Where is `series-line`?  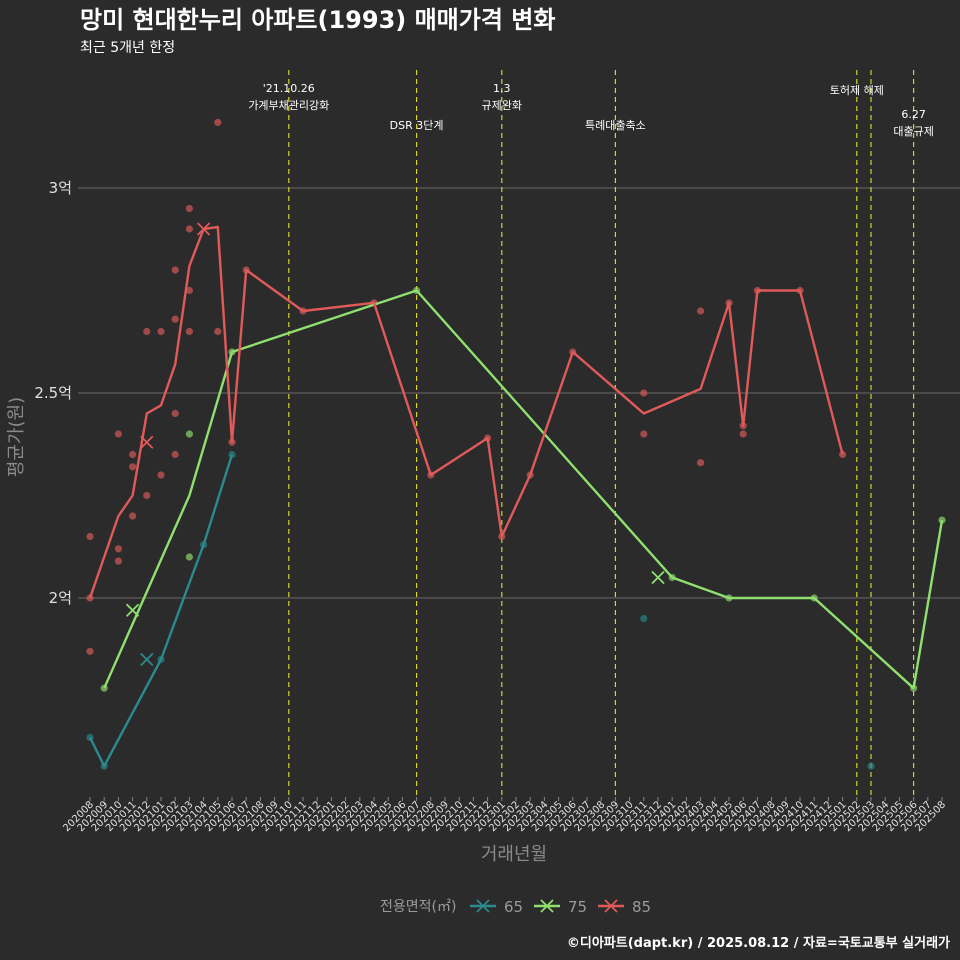 series-line is located at coordinates (161, 611).